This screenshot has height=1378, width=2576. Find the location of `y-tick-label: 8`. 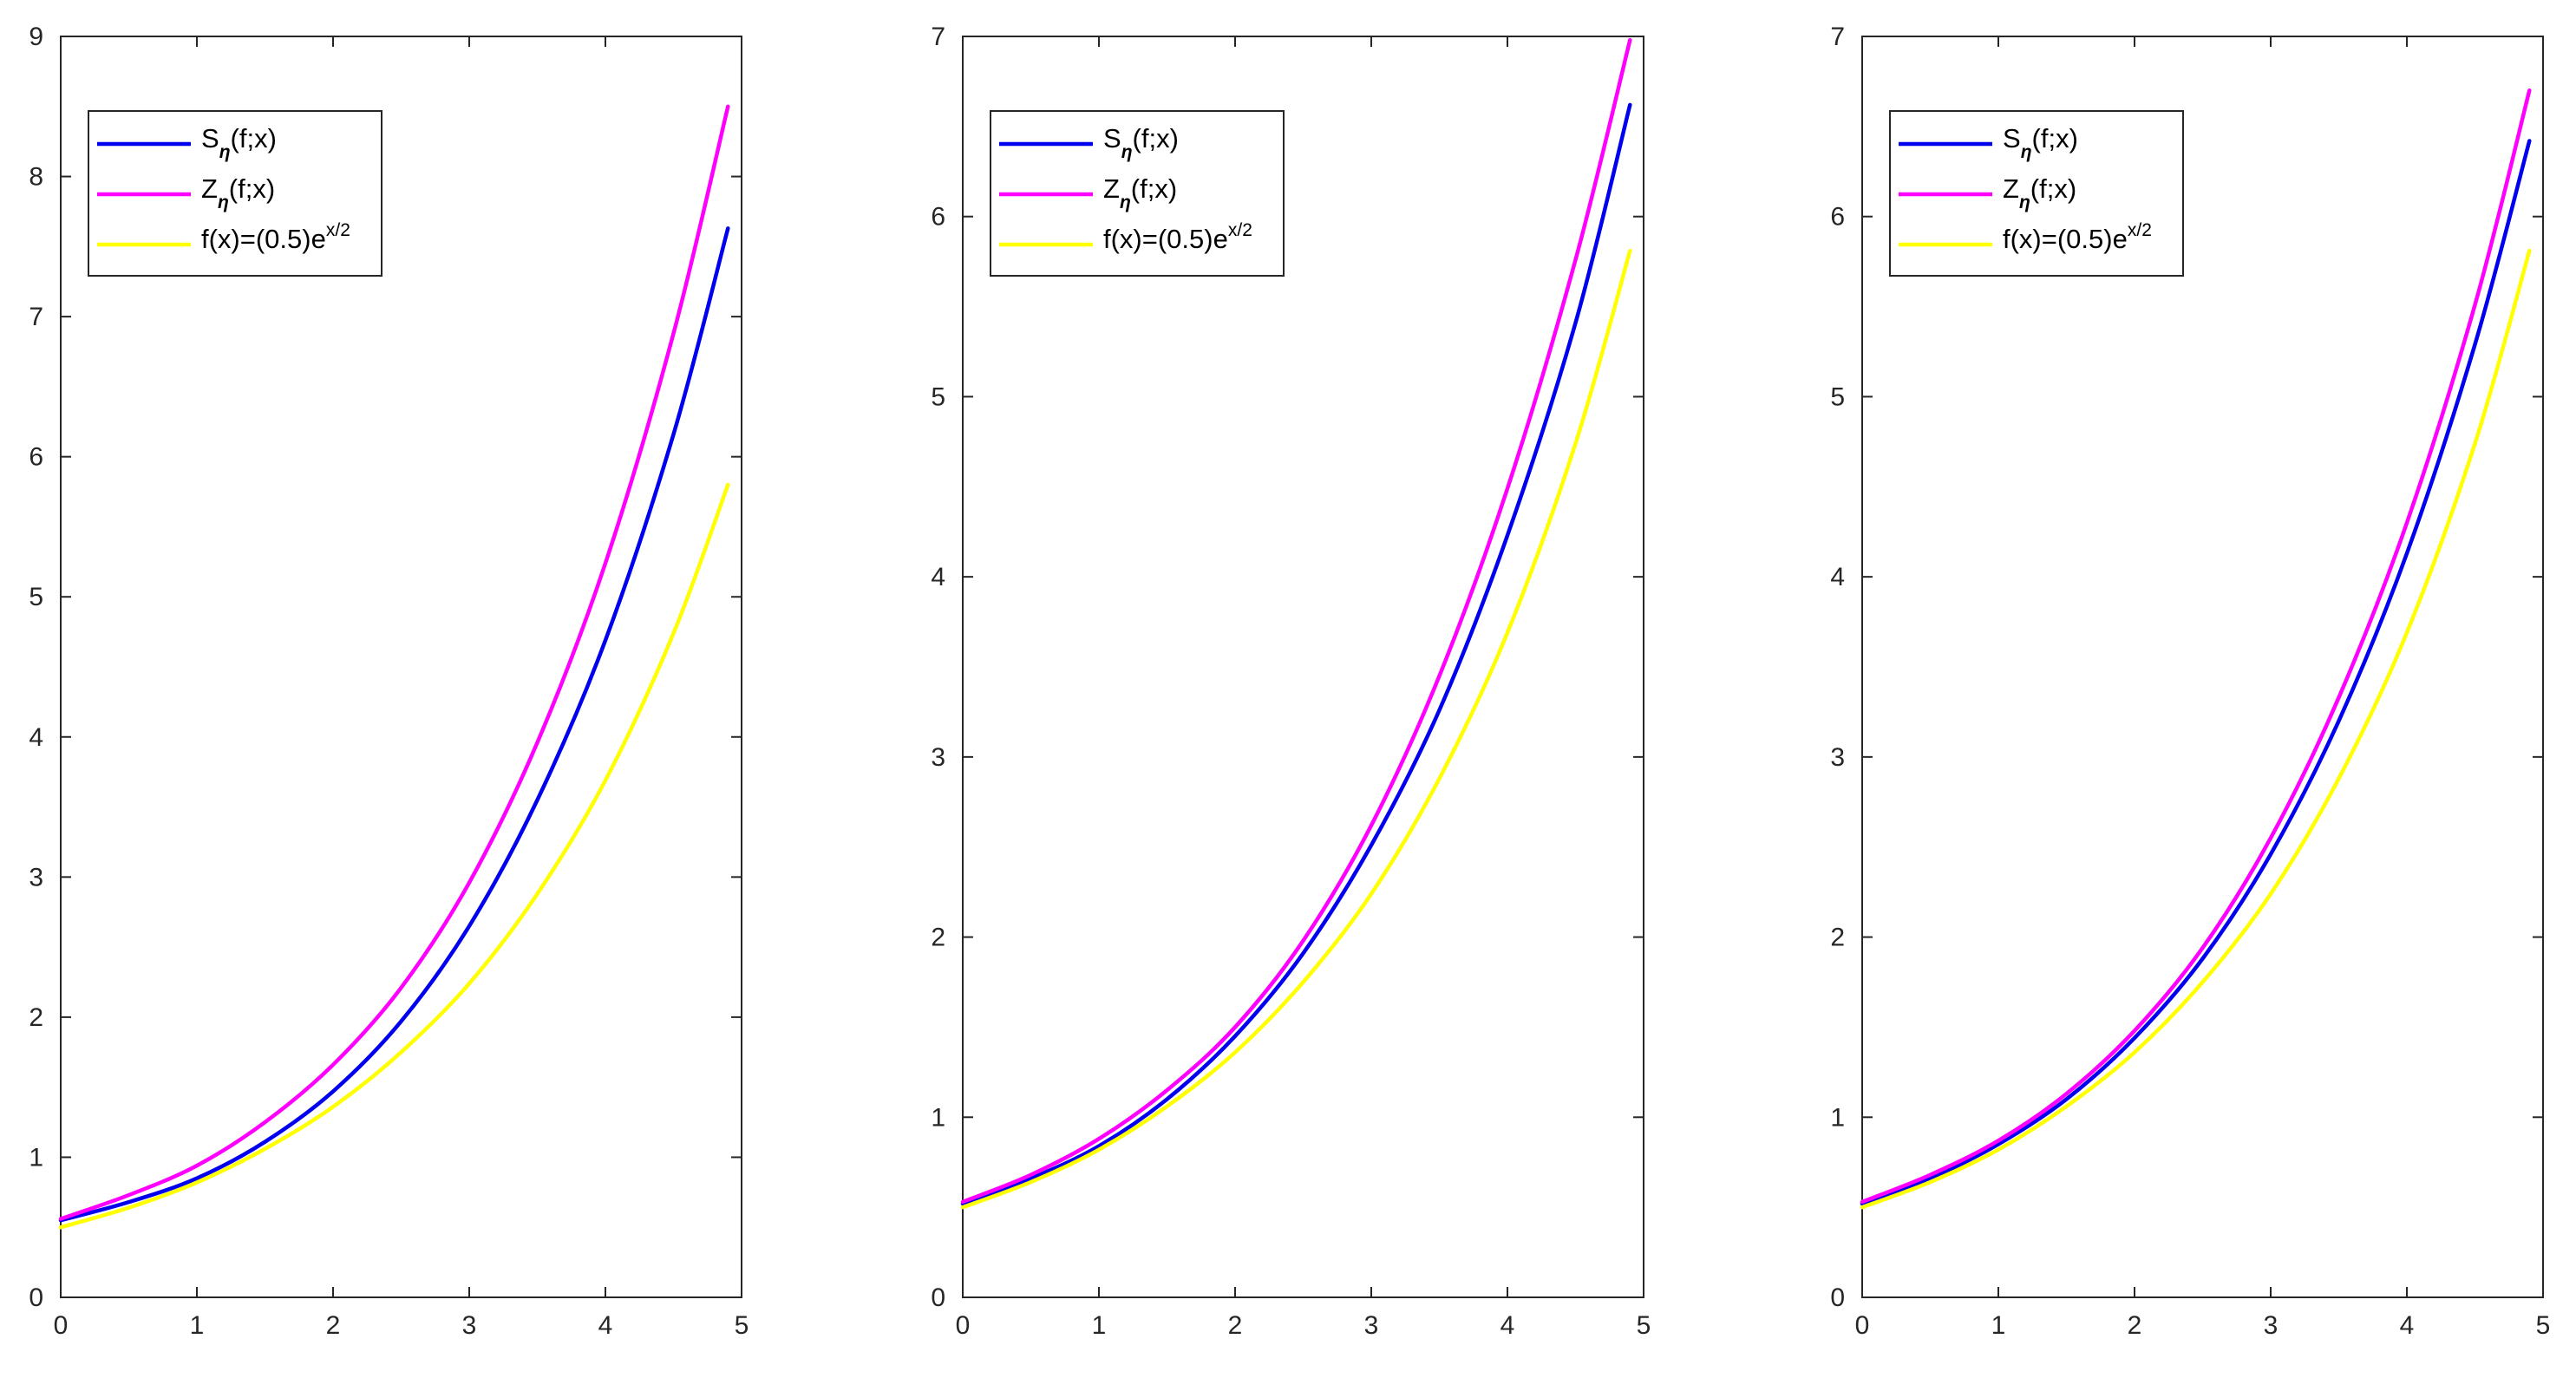

y-tick-label: 8 is located at coordinates (36, 177).